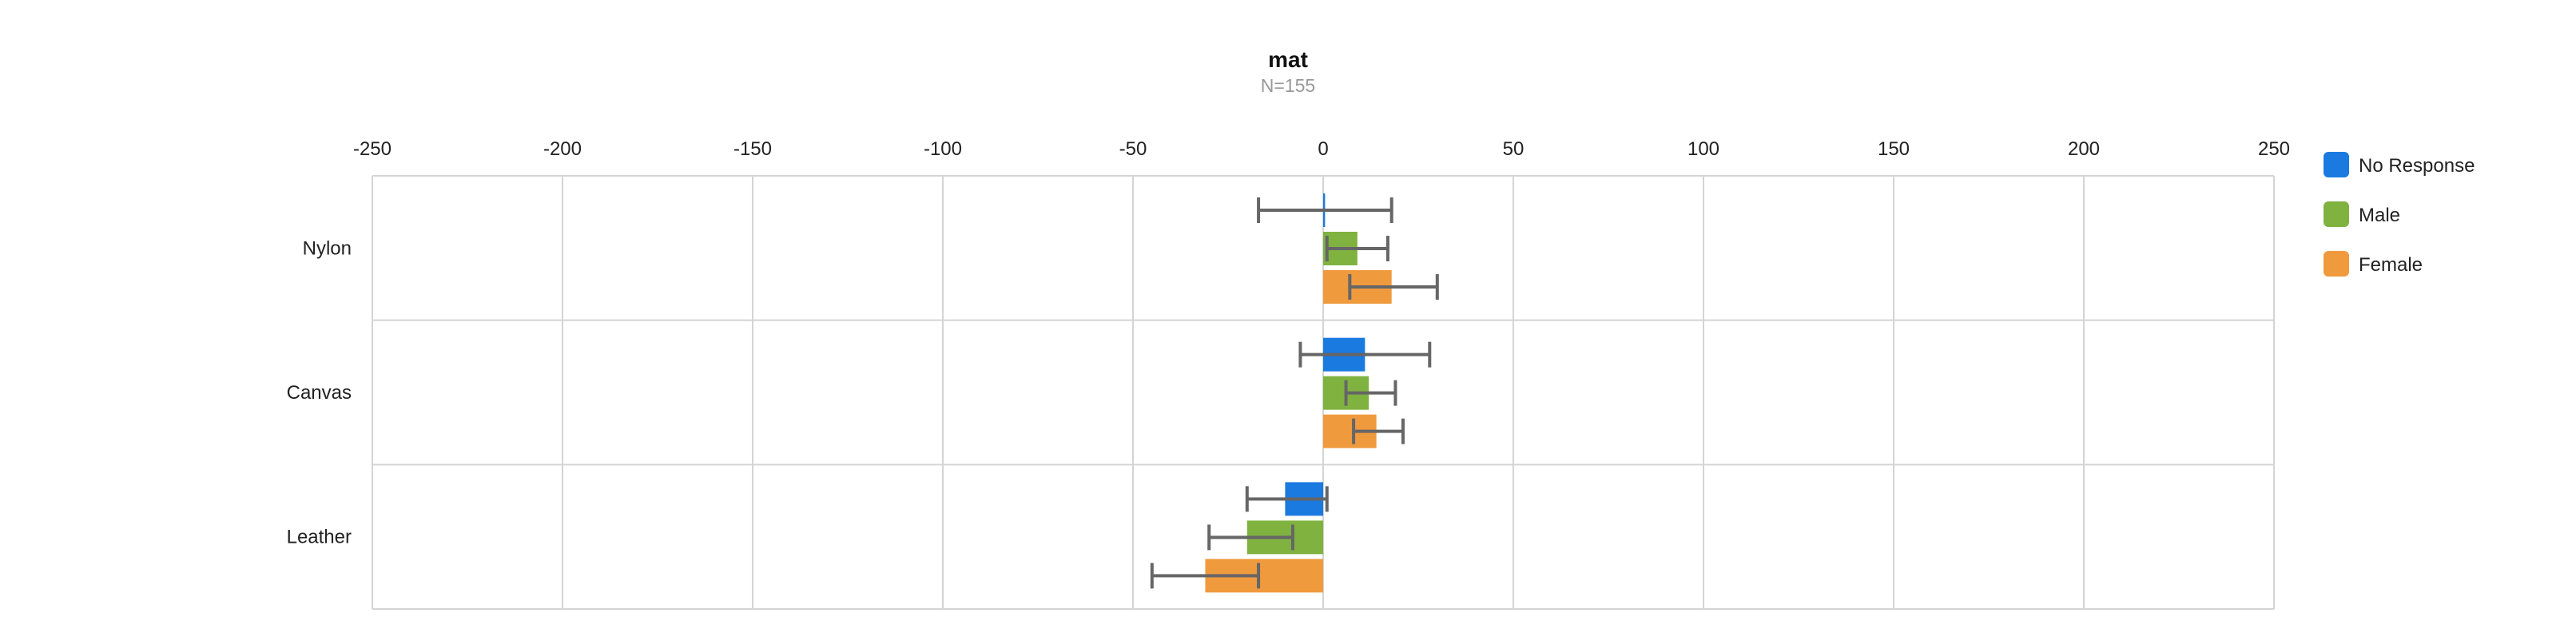 The image size is (2576, 633). Describe the element at coordinates (1514, 149) in the screenshot. I see `x-tick-label: 50` at that location.